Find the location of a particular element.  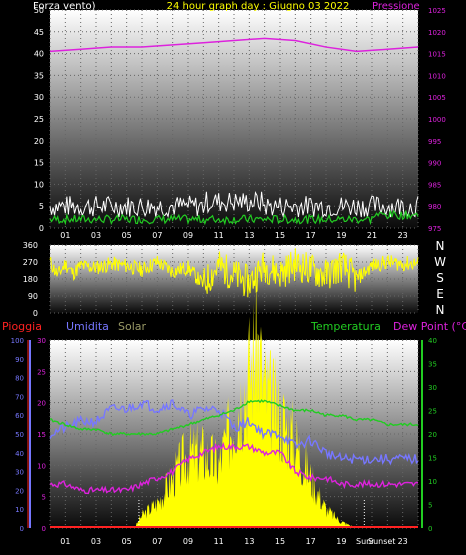

compass-labels: N W S E N is located at coordinates (440, 278).